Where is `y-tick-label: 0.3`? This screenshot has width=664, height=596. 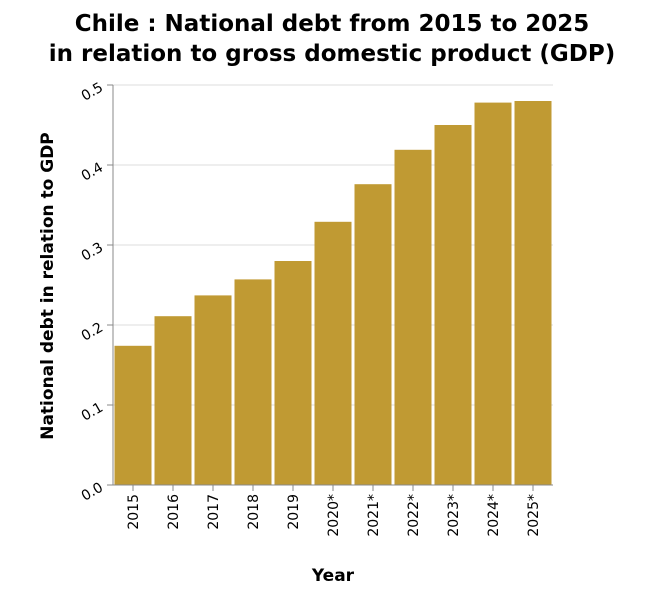 y-tick-label: 0.3 is located at coordinates (92, 252).